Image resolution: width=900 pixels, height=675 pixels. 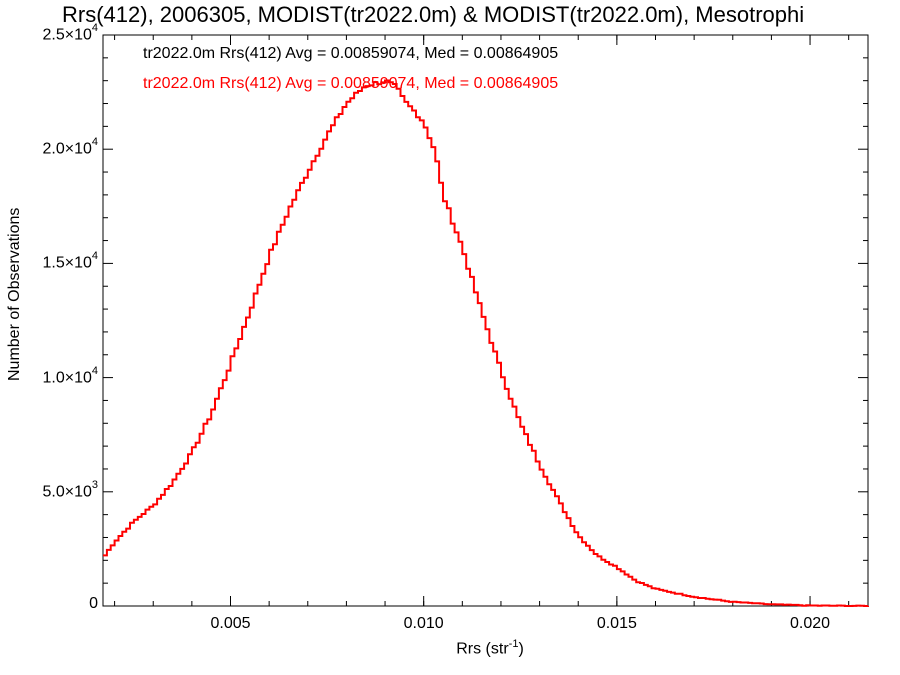 I want to click on y-tick-label: 1.5×10⁴, so click(x=70, y=261).